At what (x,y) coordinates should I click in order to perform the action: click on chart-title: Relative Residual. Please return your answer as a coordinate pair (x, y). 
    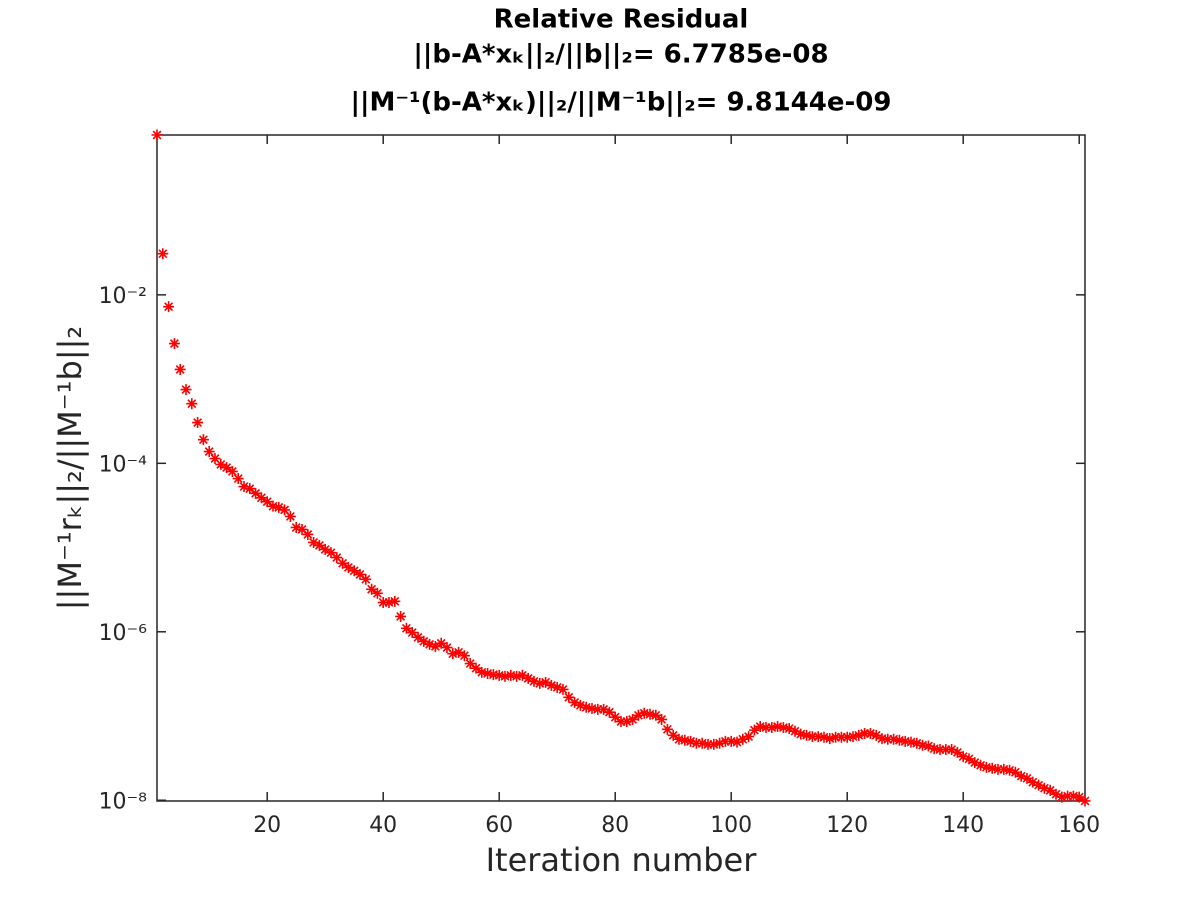
    Looking at the image, I should click on (621, 20).